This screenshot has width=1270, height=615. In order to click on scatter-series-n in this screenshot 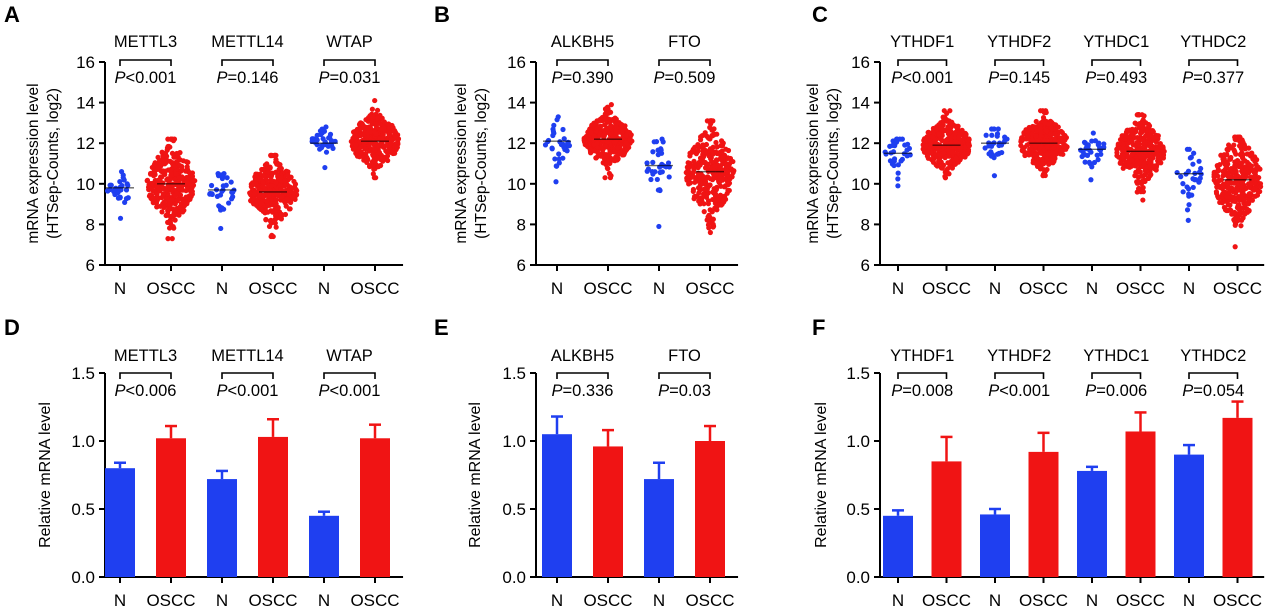, I will do `click(1092, 156)`.